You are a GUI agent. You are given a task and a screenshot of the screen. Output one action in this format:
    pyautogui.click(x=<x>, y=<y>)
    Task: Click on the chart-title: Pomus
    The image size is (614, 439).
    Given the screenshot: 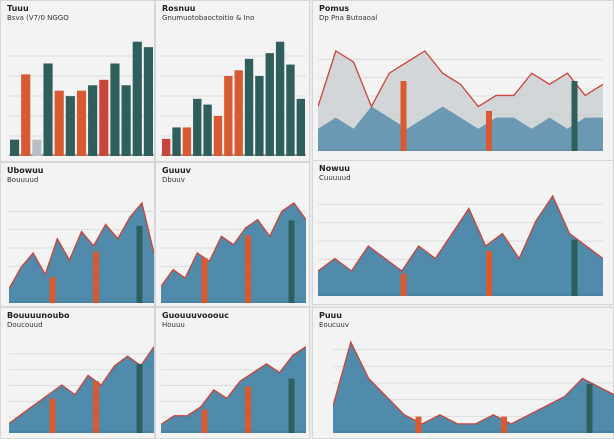 What is the action you would take?
    pyautogui.click(x=334, y=8)
    